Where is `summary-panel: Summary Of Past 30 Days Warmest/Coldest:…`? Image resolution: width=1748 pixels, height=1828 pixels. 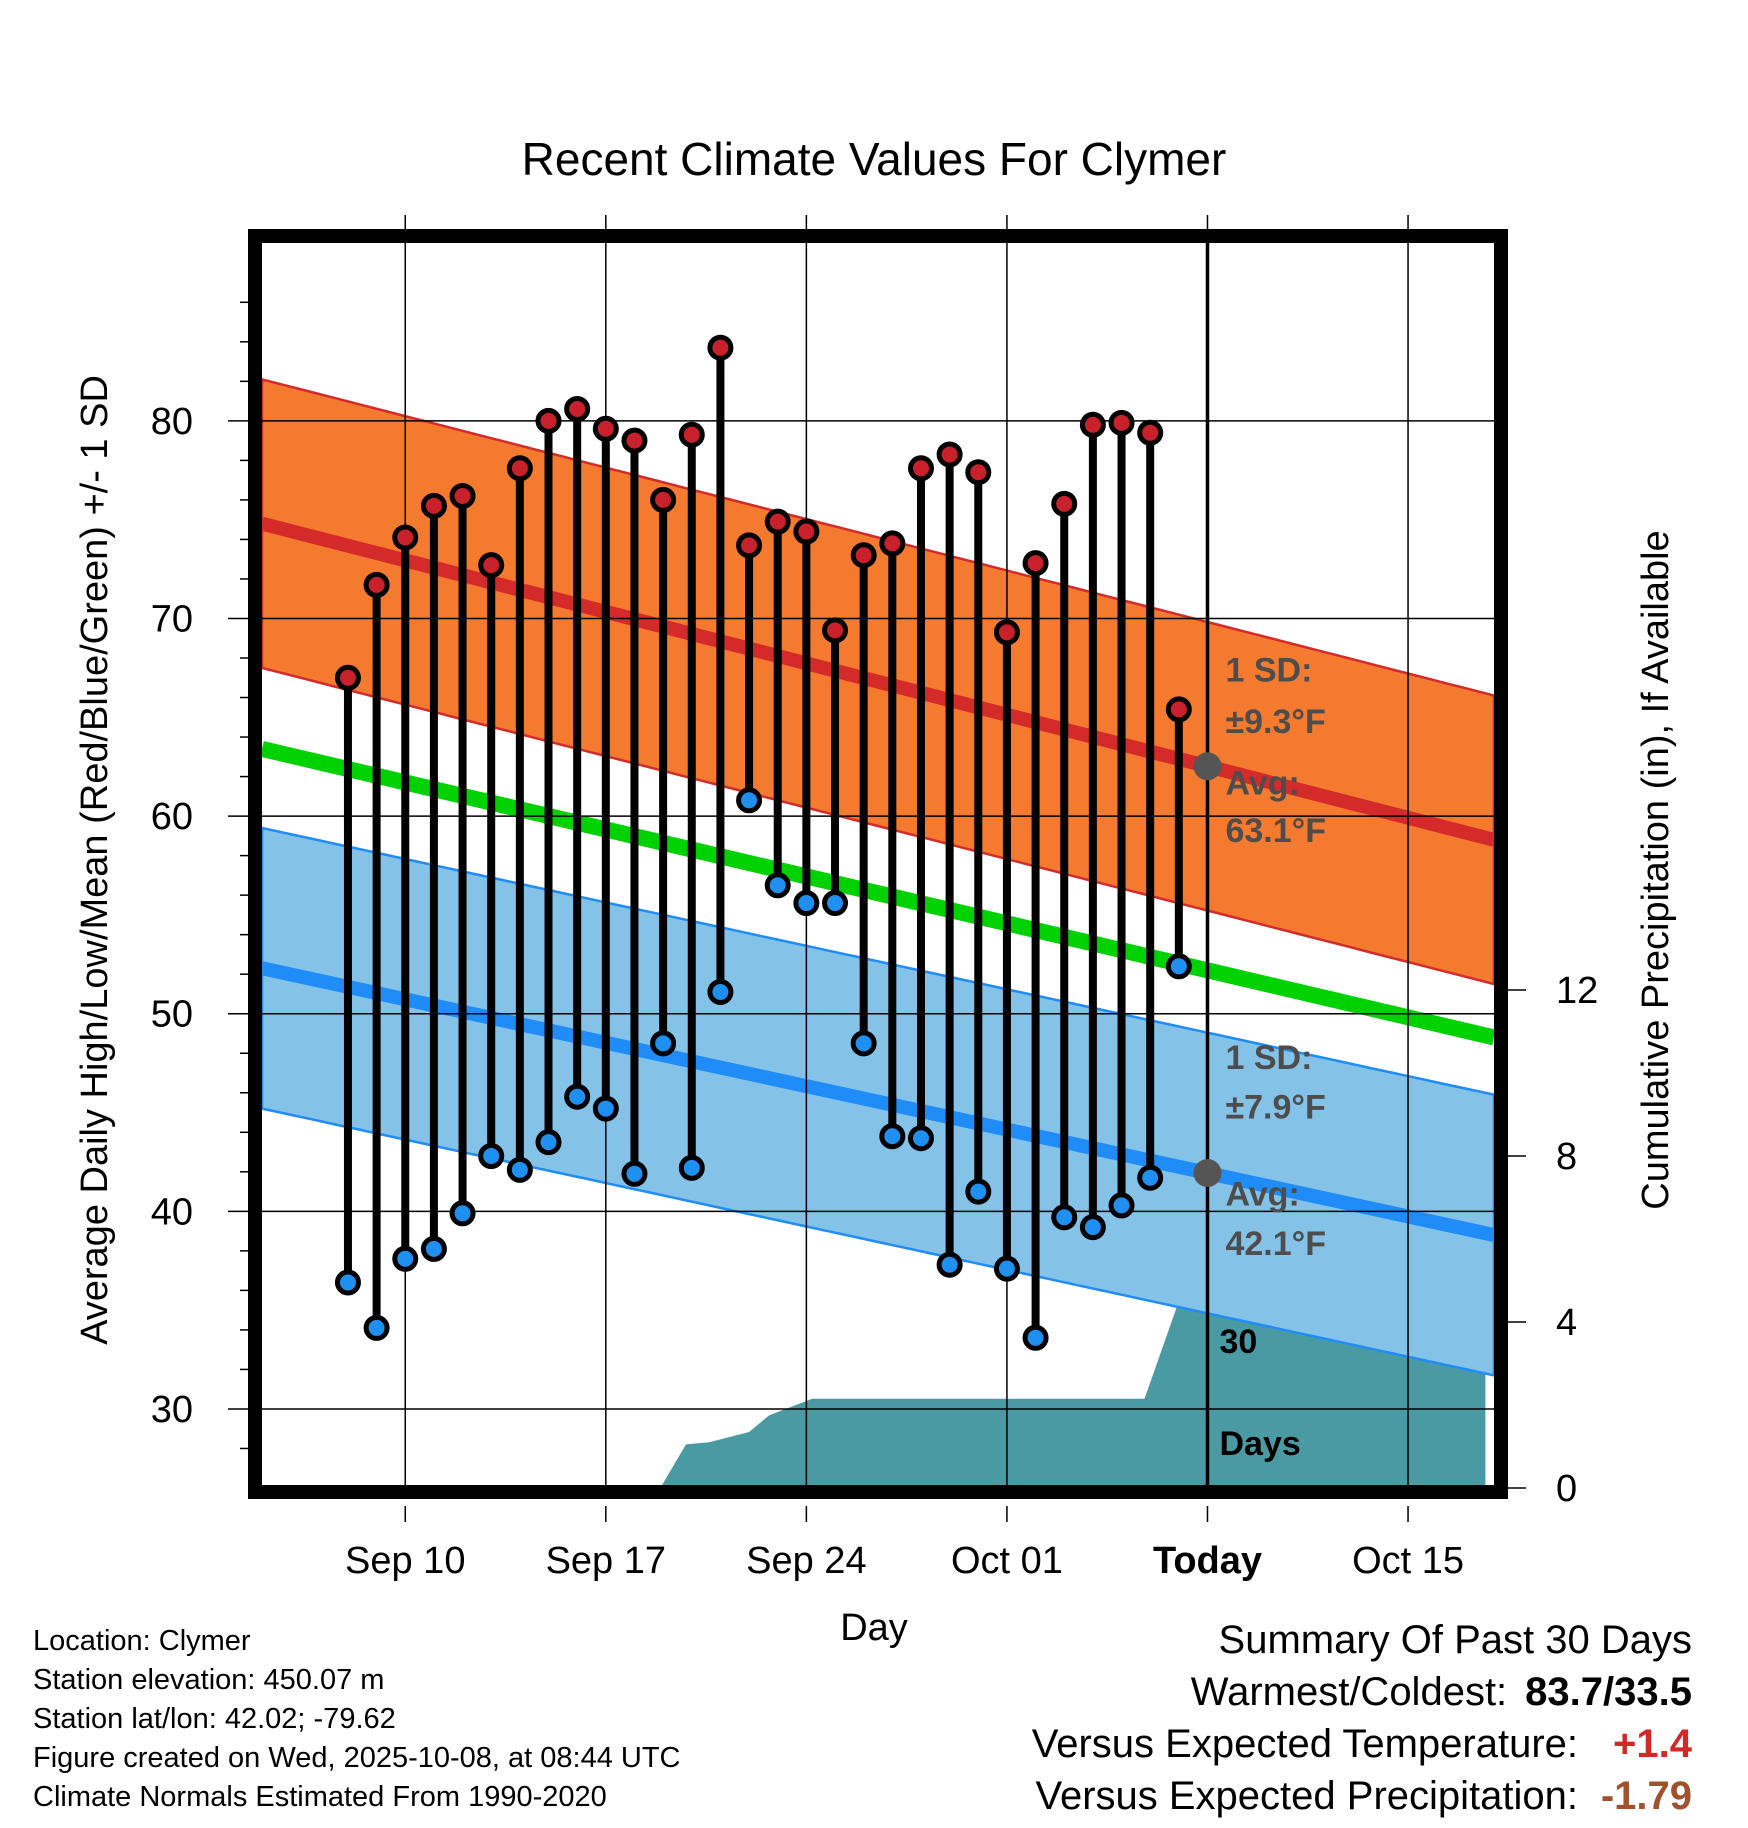
summary-panel: Summary Of Past 30 Days Warmest/Coldest:… is located at coordinates (1362, 1718).